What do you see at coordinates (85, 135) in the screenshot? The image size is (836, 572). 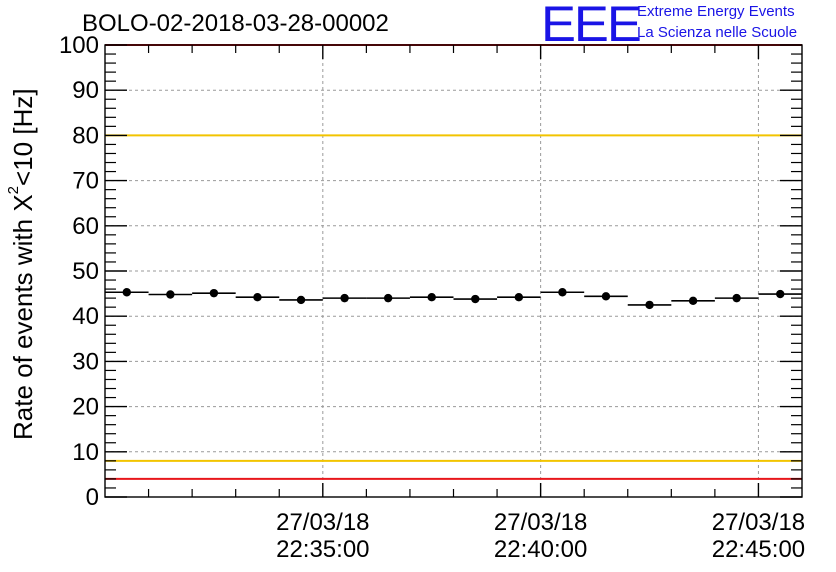 I see `y-tick-label: 80` at bounding box center [85, 135].